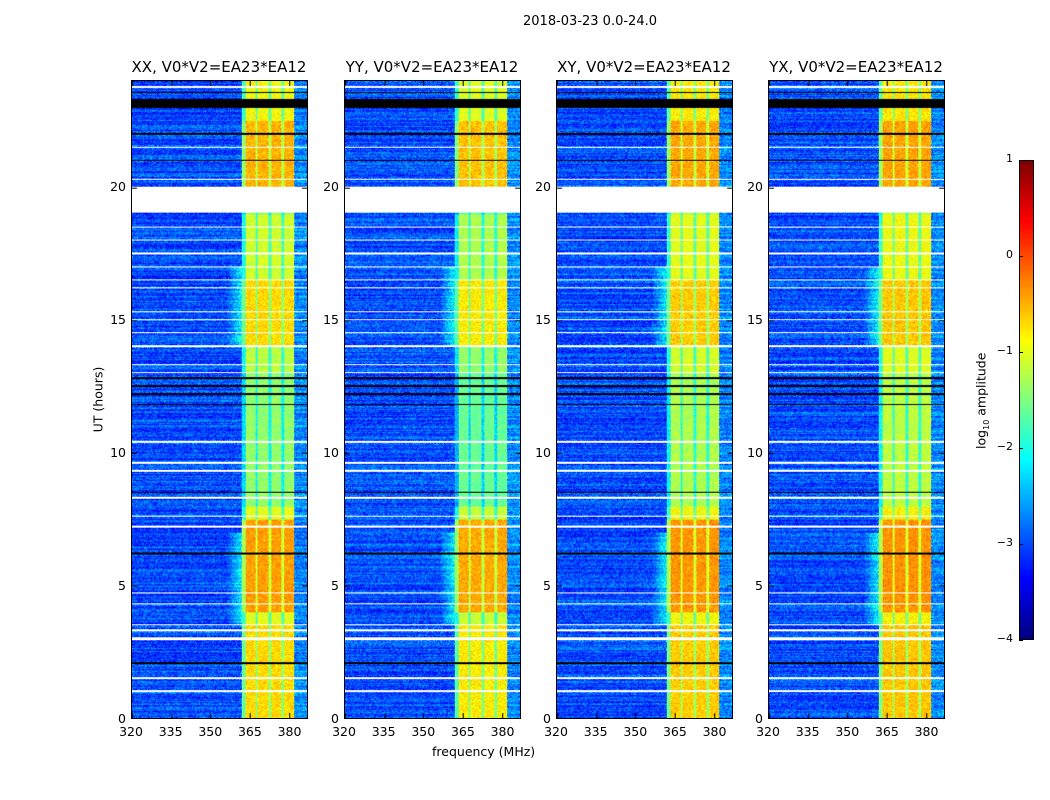  I want to click on colorbar, so click(1026, 400).